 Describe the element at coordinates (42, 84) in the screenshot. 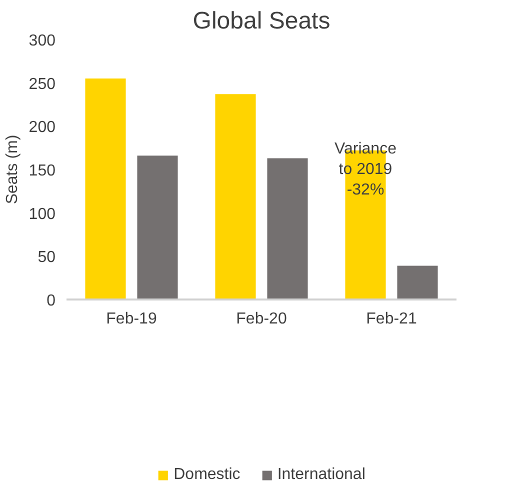

I see `y-tick-label: 250` at that location.